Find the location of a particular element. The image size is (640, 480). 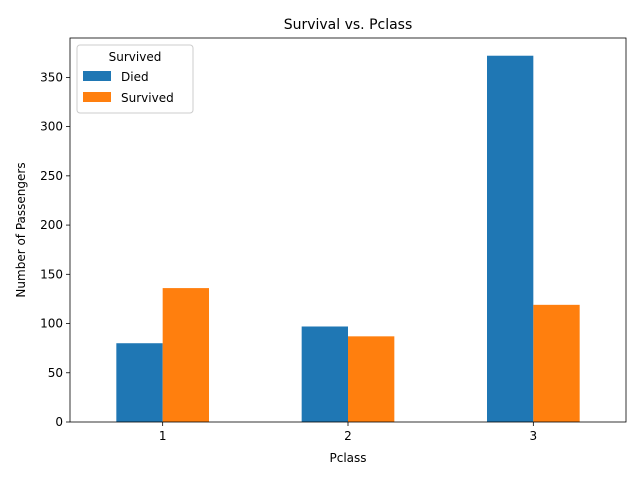

x-tick-label: 3 is located at coordinates (534, 436).